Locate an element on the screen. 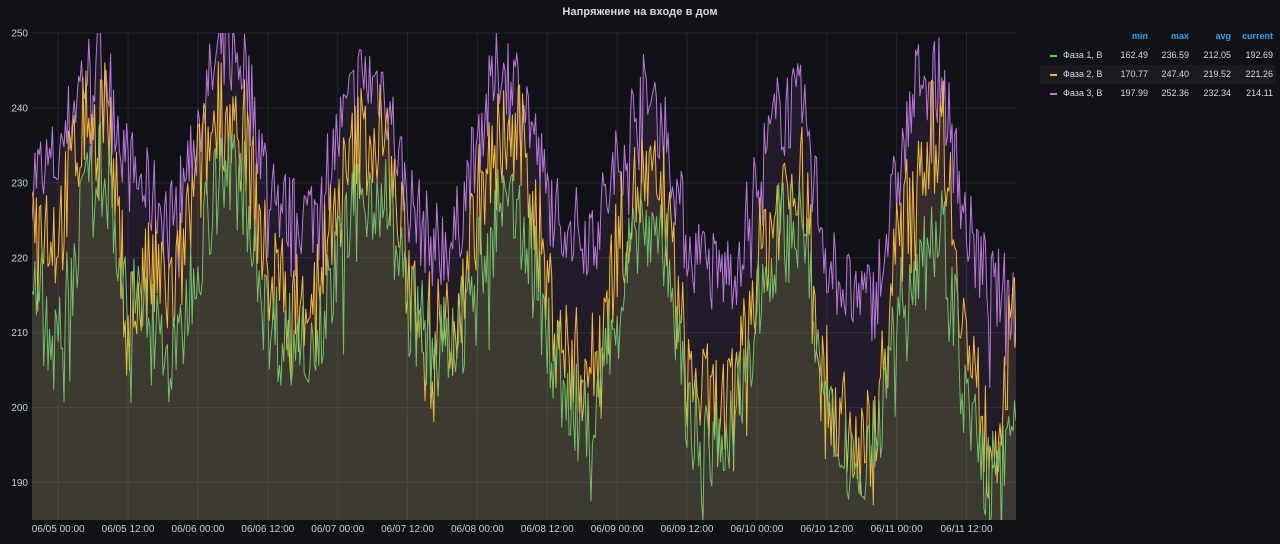 The height and width of the screenshot is (544, 1280). y-tick-label: 190 is located at coordinates (19, 483).